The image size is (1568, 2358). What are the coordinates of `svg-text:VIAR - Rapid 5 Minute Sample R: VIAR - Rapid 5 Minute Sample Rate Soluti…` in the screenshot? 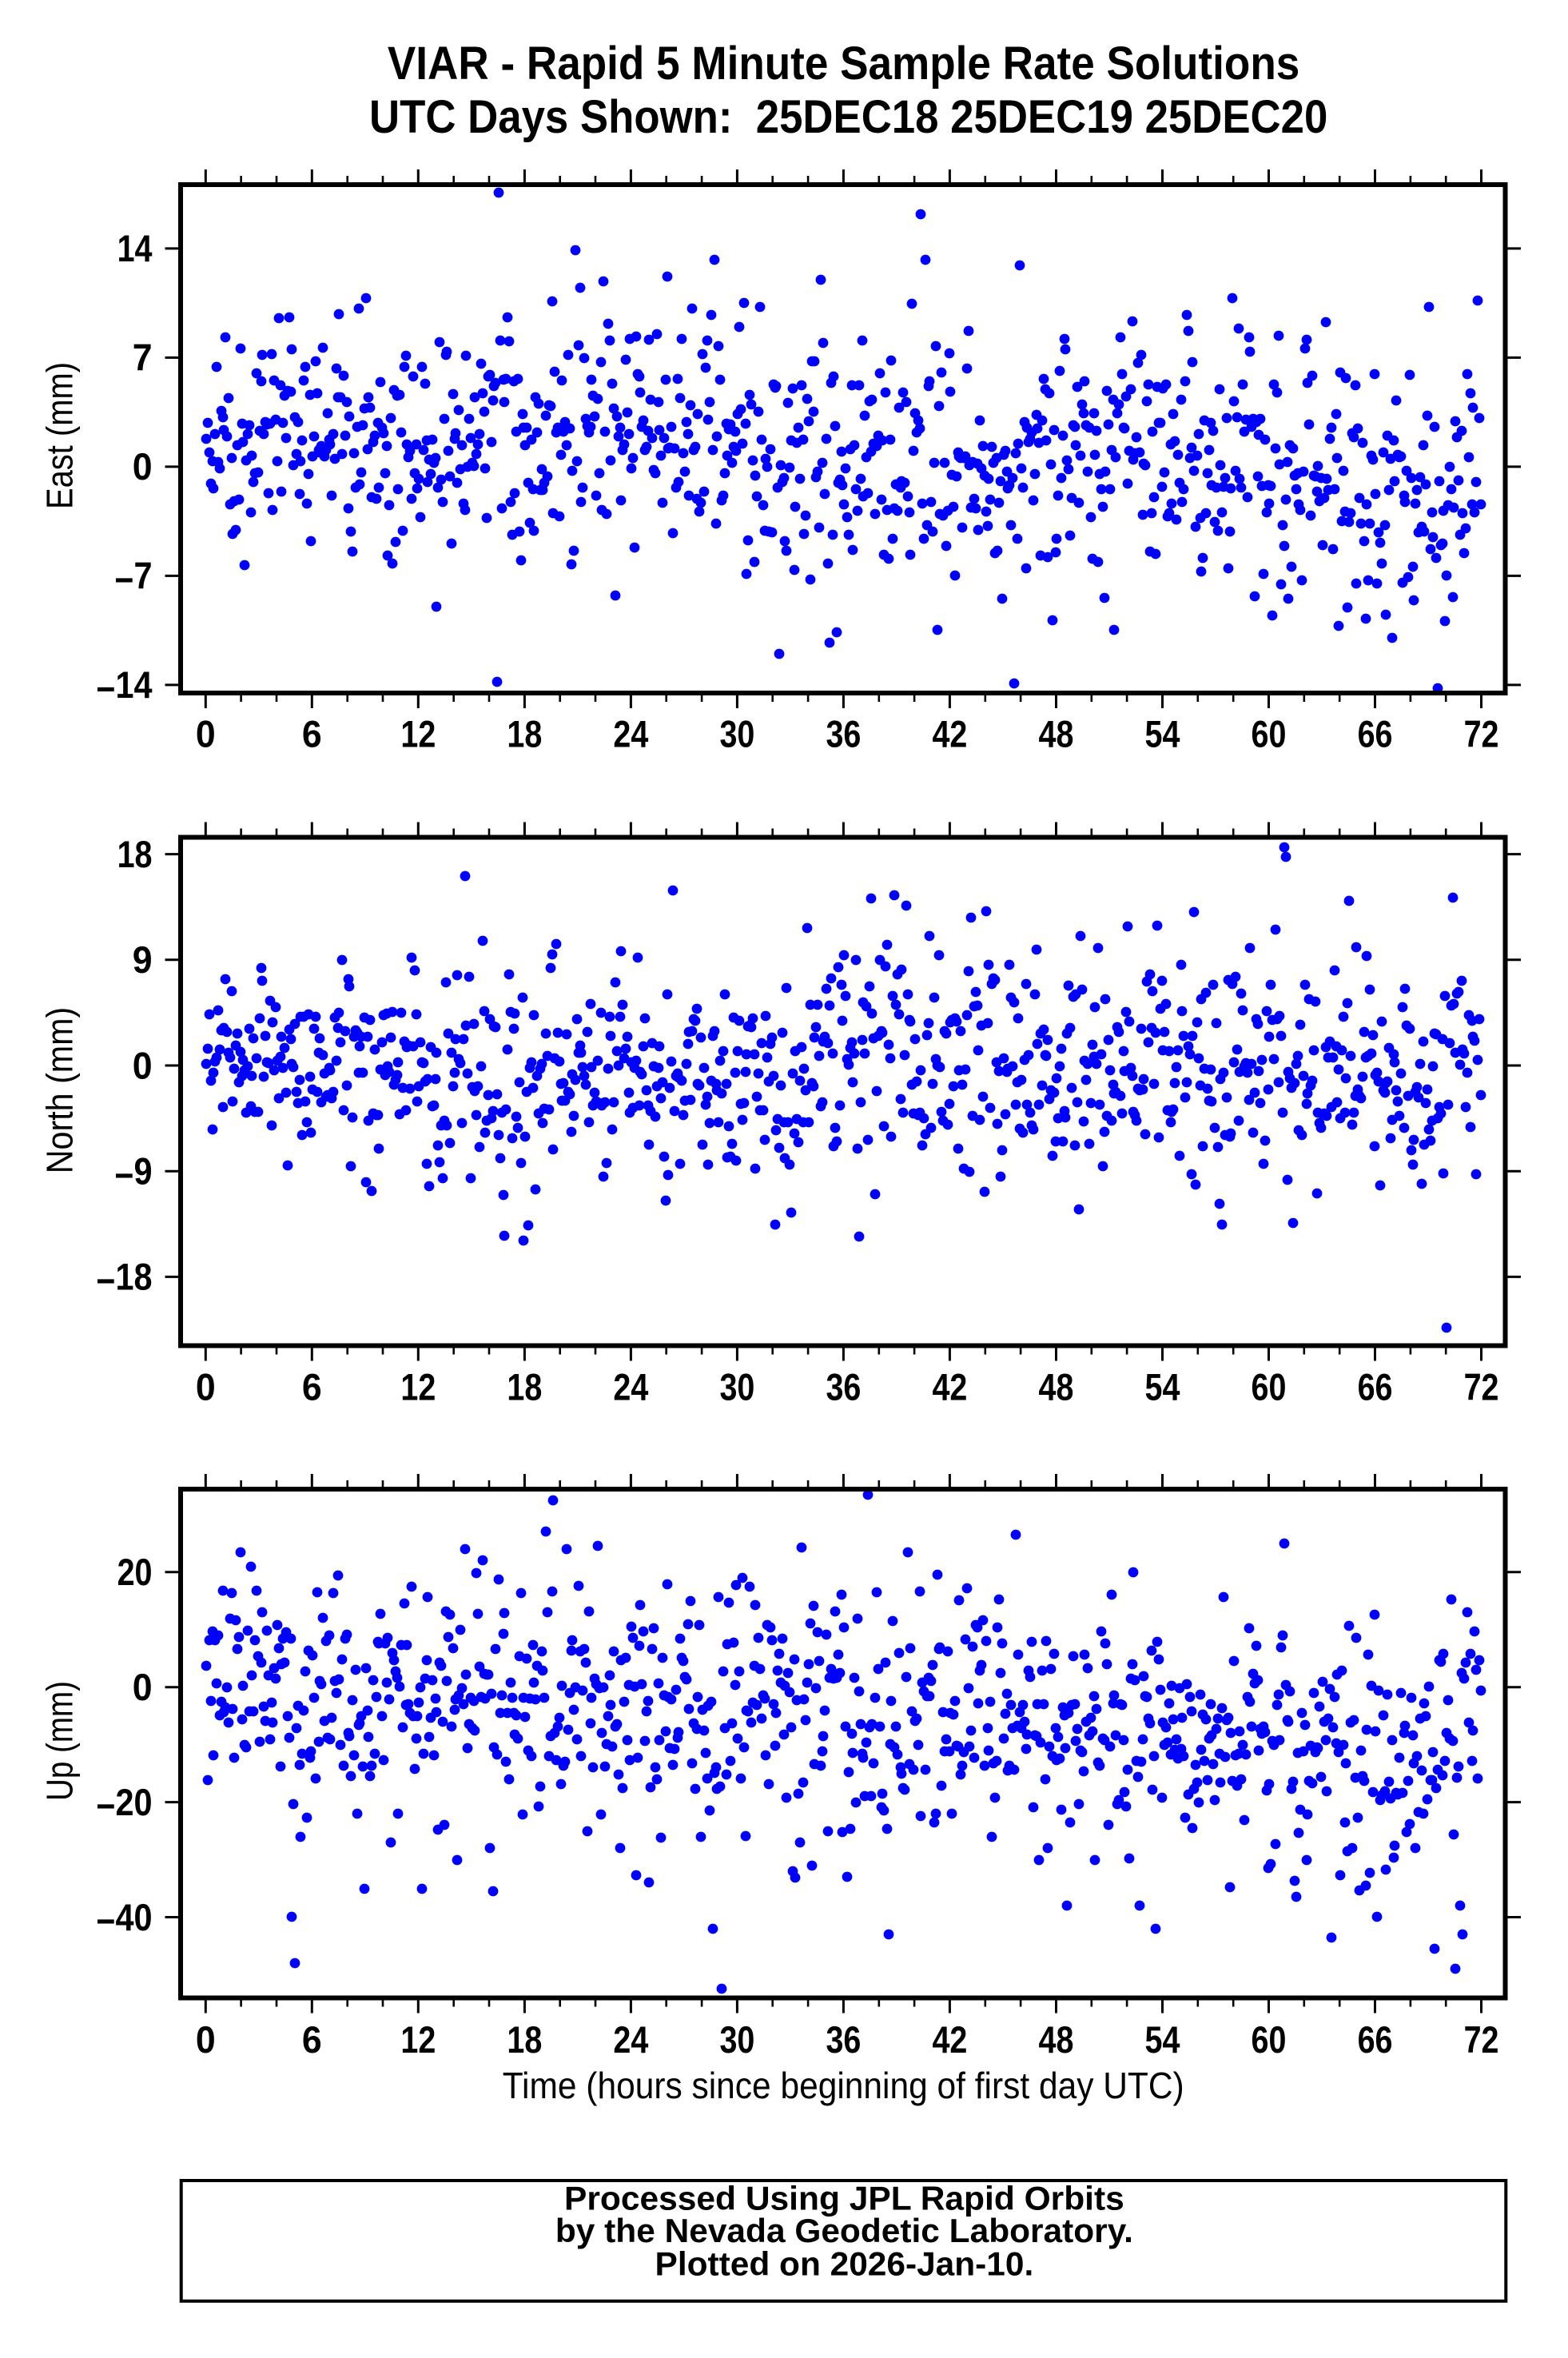 It's located at (844, 64).